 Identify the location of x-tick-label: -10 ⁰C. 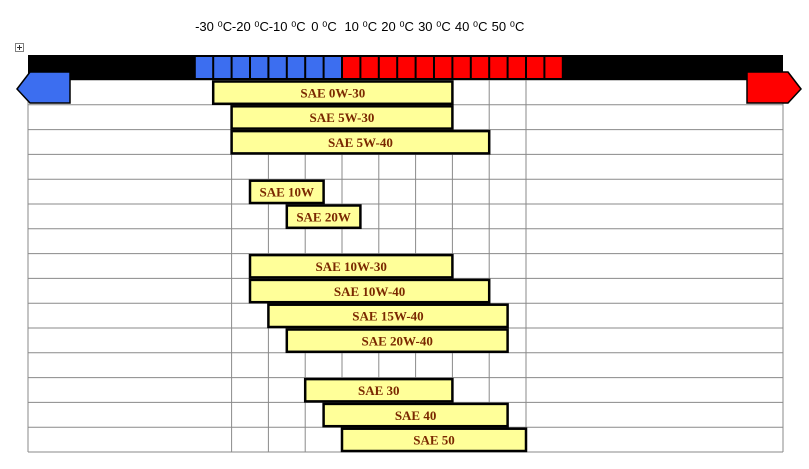
(287, 26).